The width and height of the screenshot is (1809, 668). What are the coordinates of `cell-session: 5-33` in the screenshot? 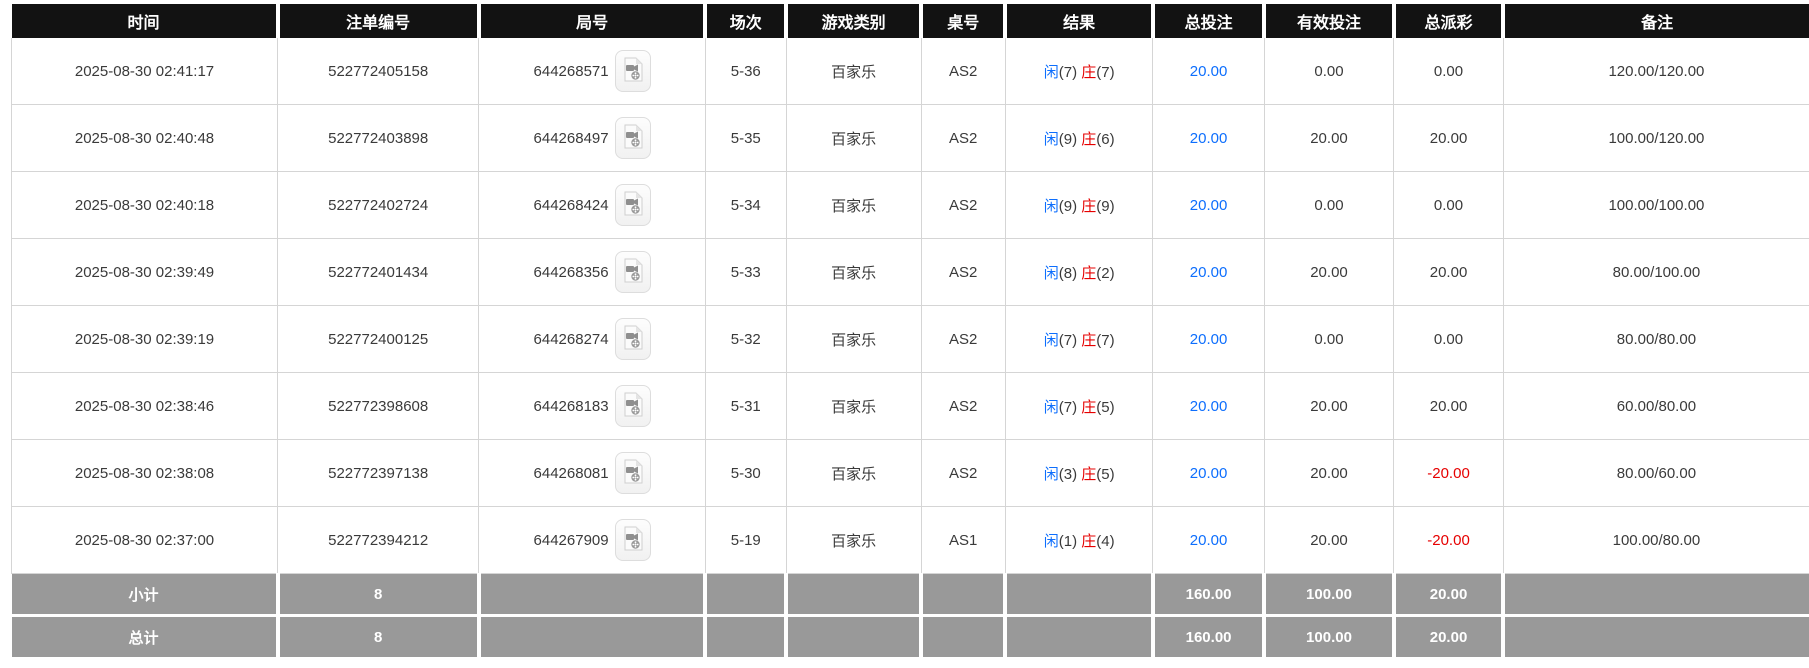 It's located at (745, 272).